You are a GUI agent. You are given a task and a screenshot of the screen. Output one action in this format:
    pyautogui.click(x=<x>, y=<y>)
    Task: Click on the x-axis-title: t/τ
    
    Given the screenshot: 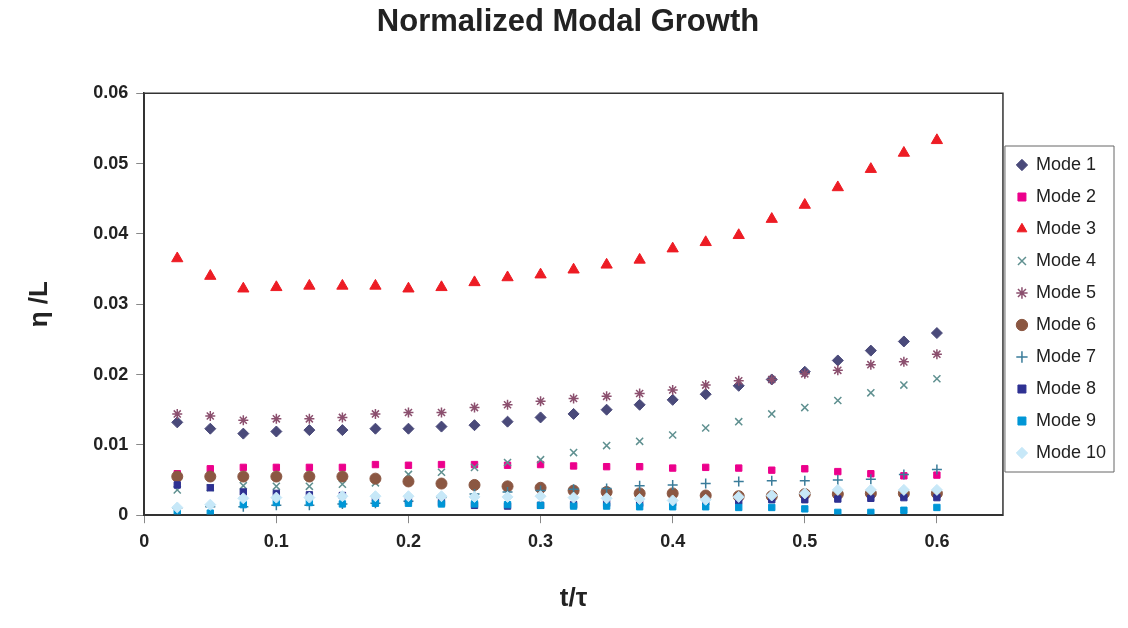 What is the action you would take?
    pyautogui.click(x=573, y=596)
    